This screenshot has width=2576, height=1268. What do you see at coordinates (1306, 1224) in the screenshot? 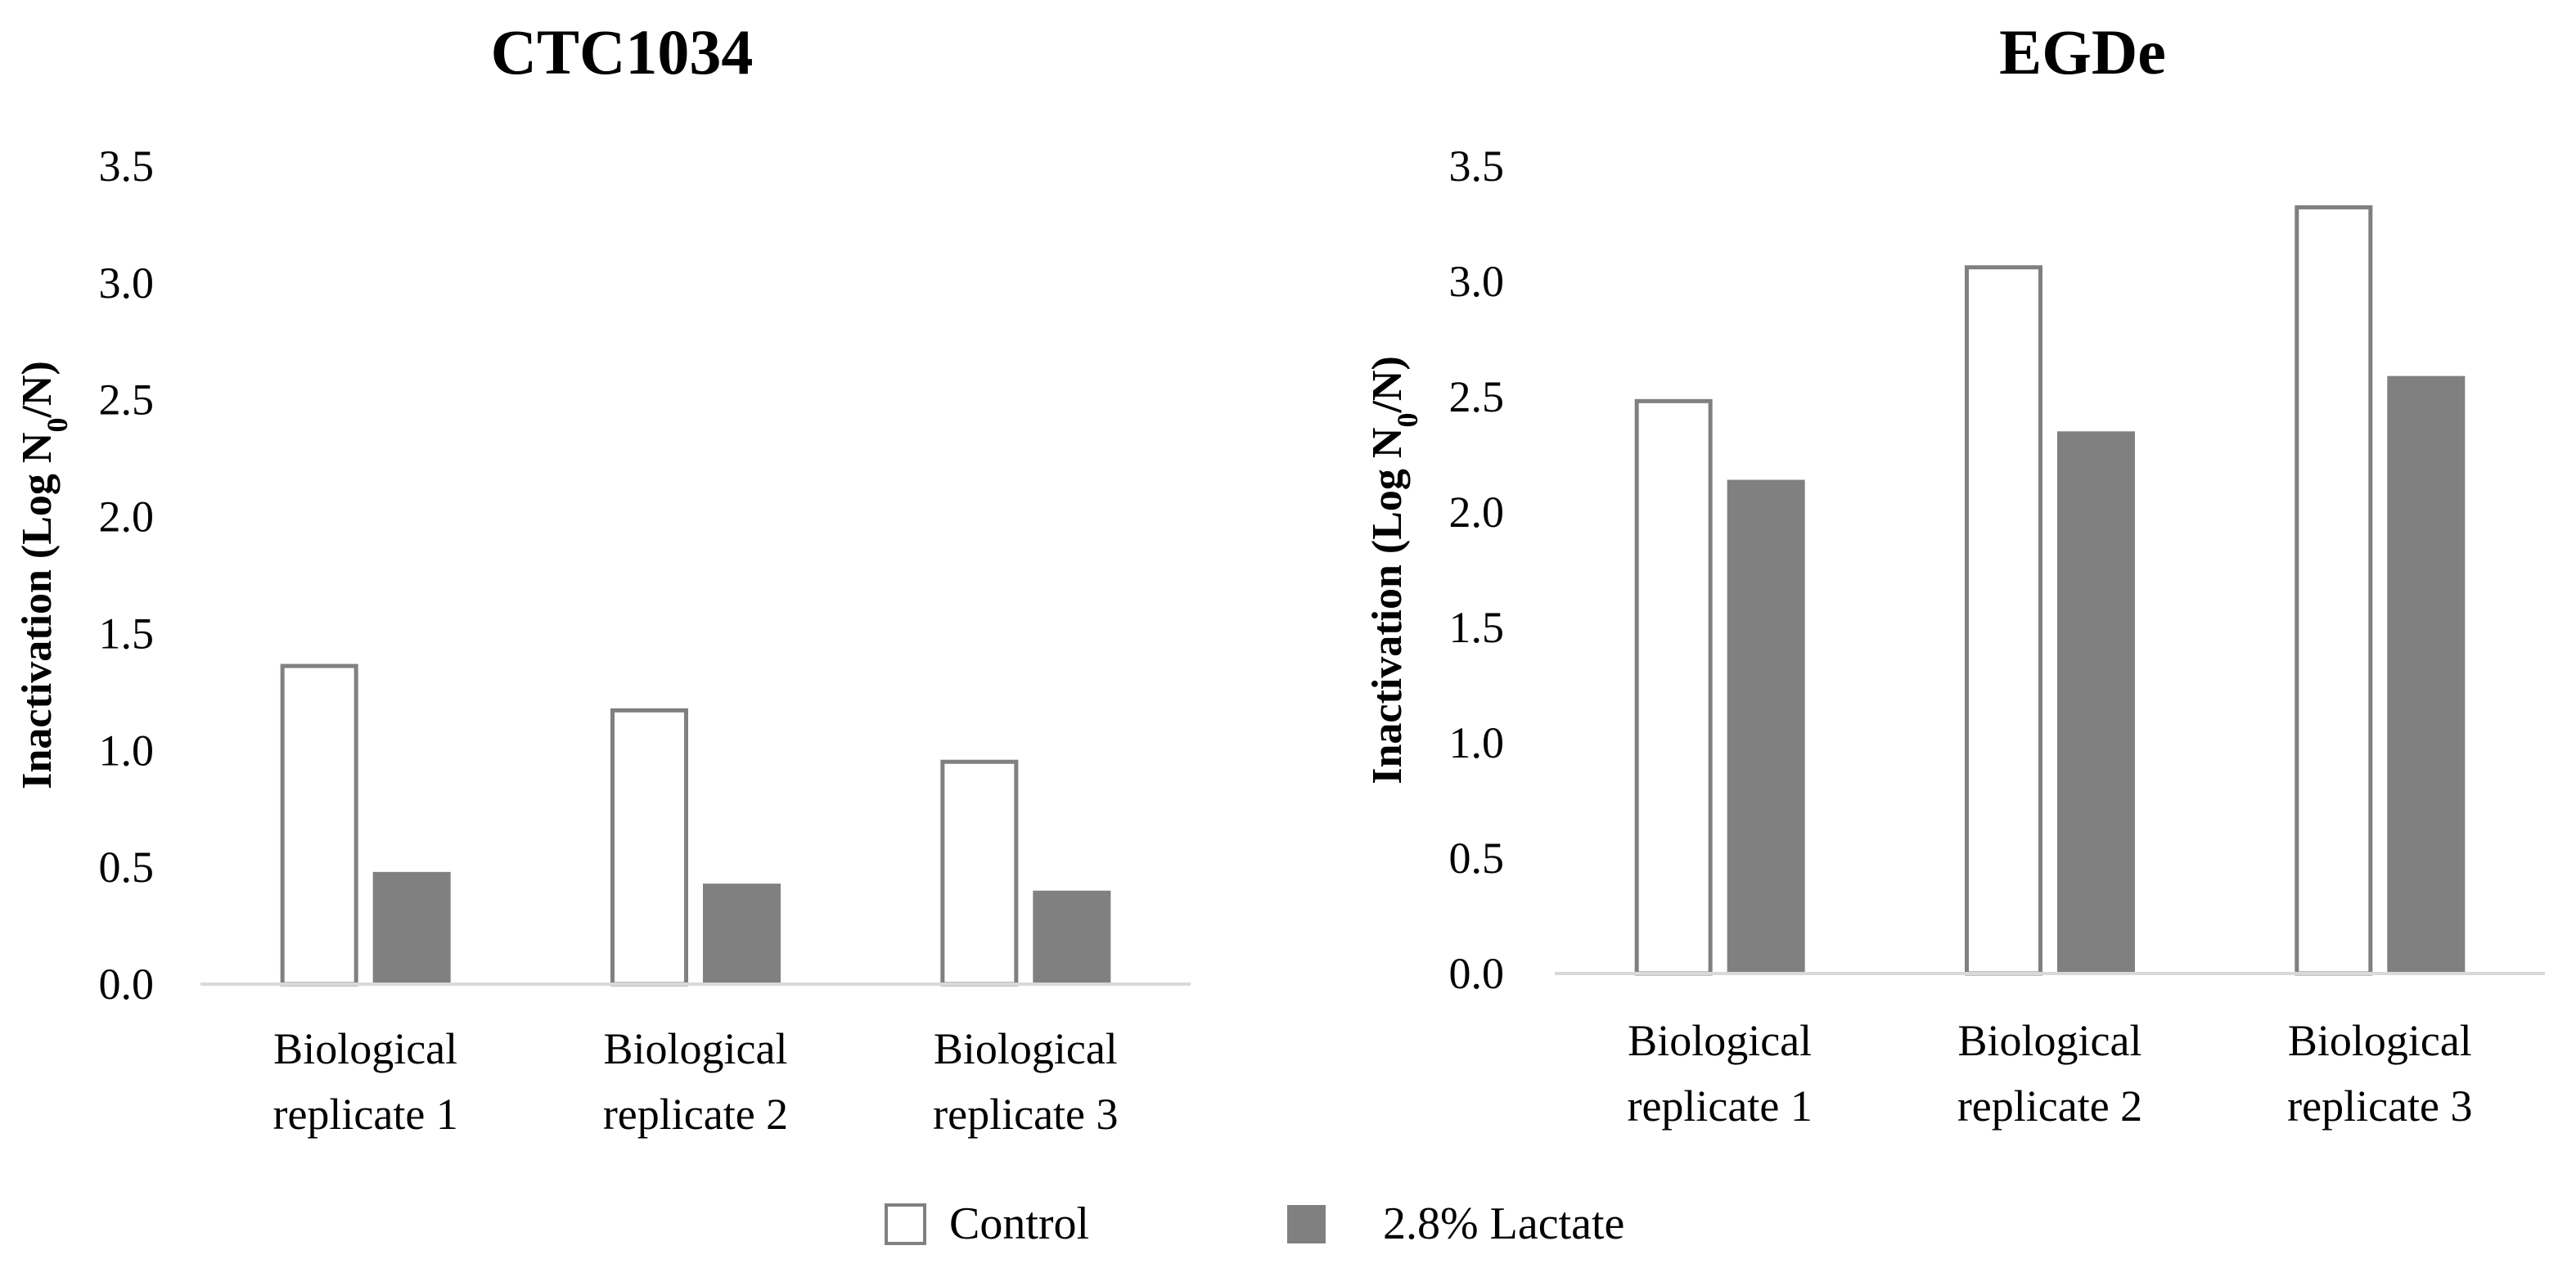
I see `legend-swatch-lactate` at bounding box center [1306, 1224].